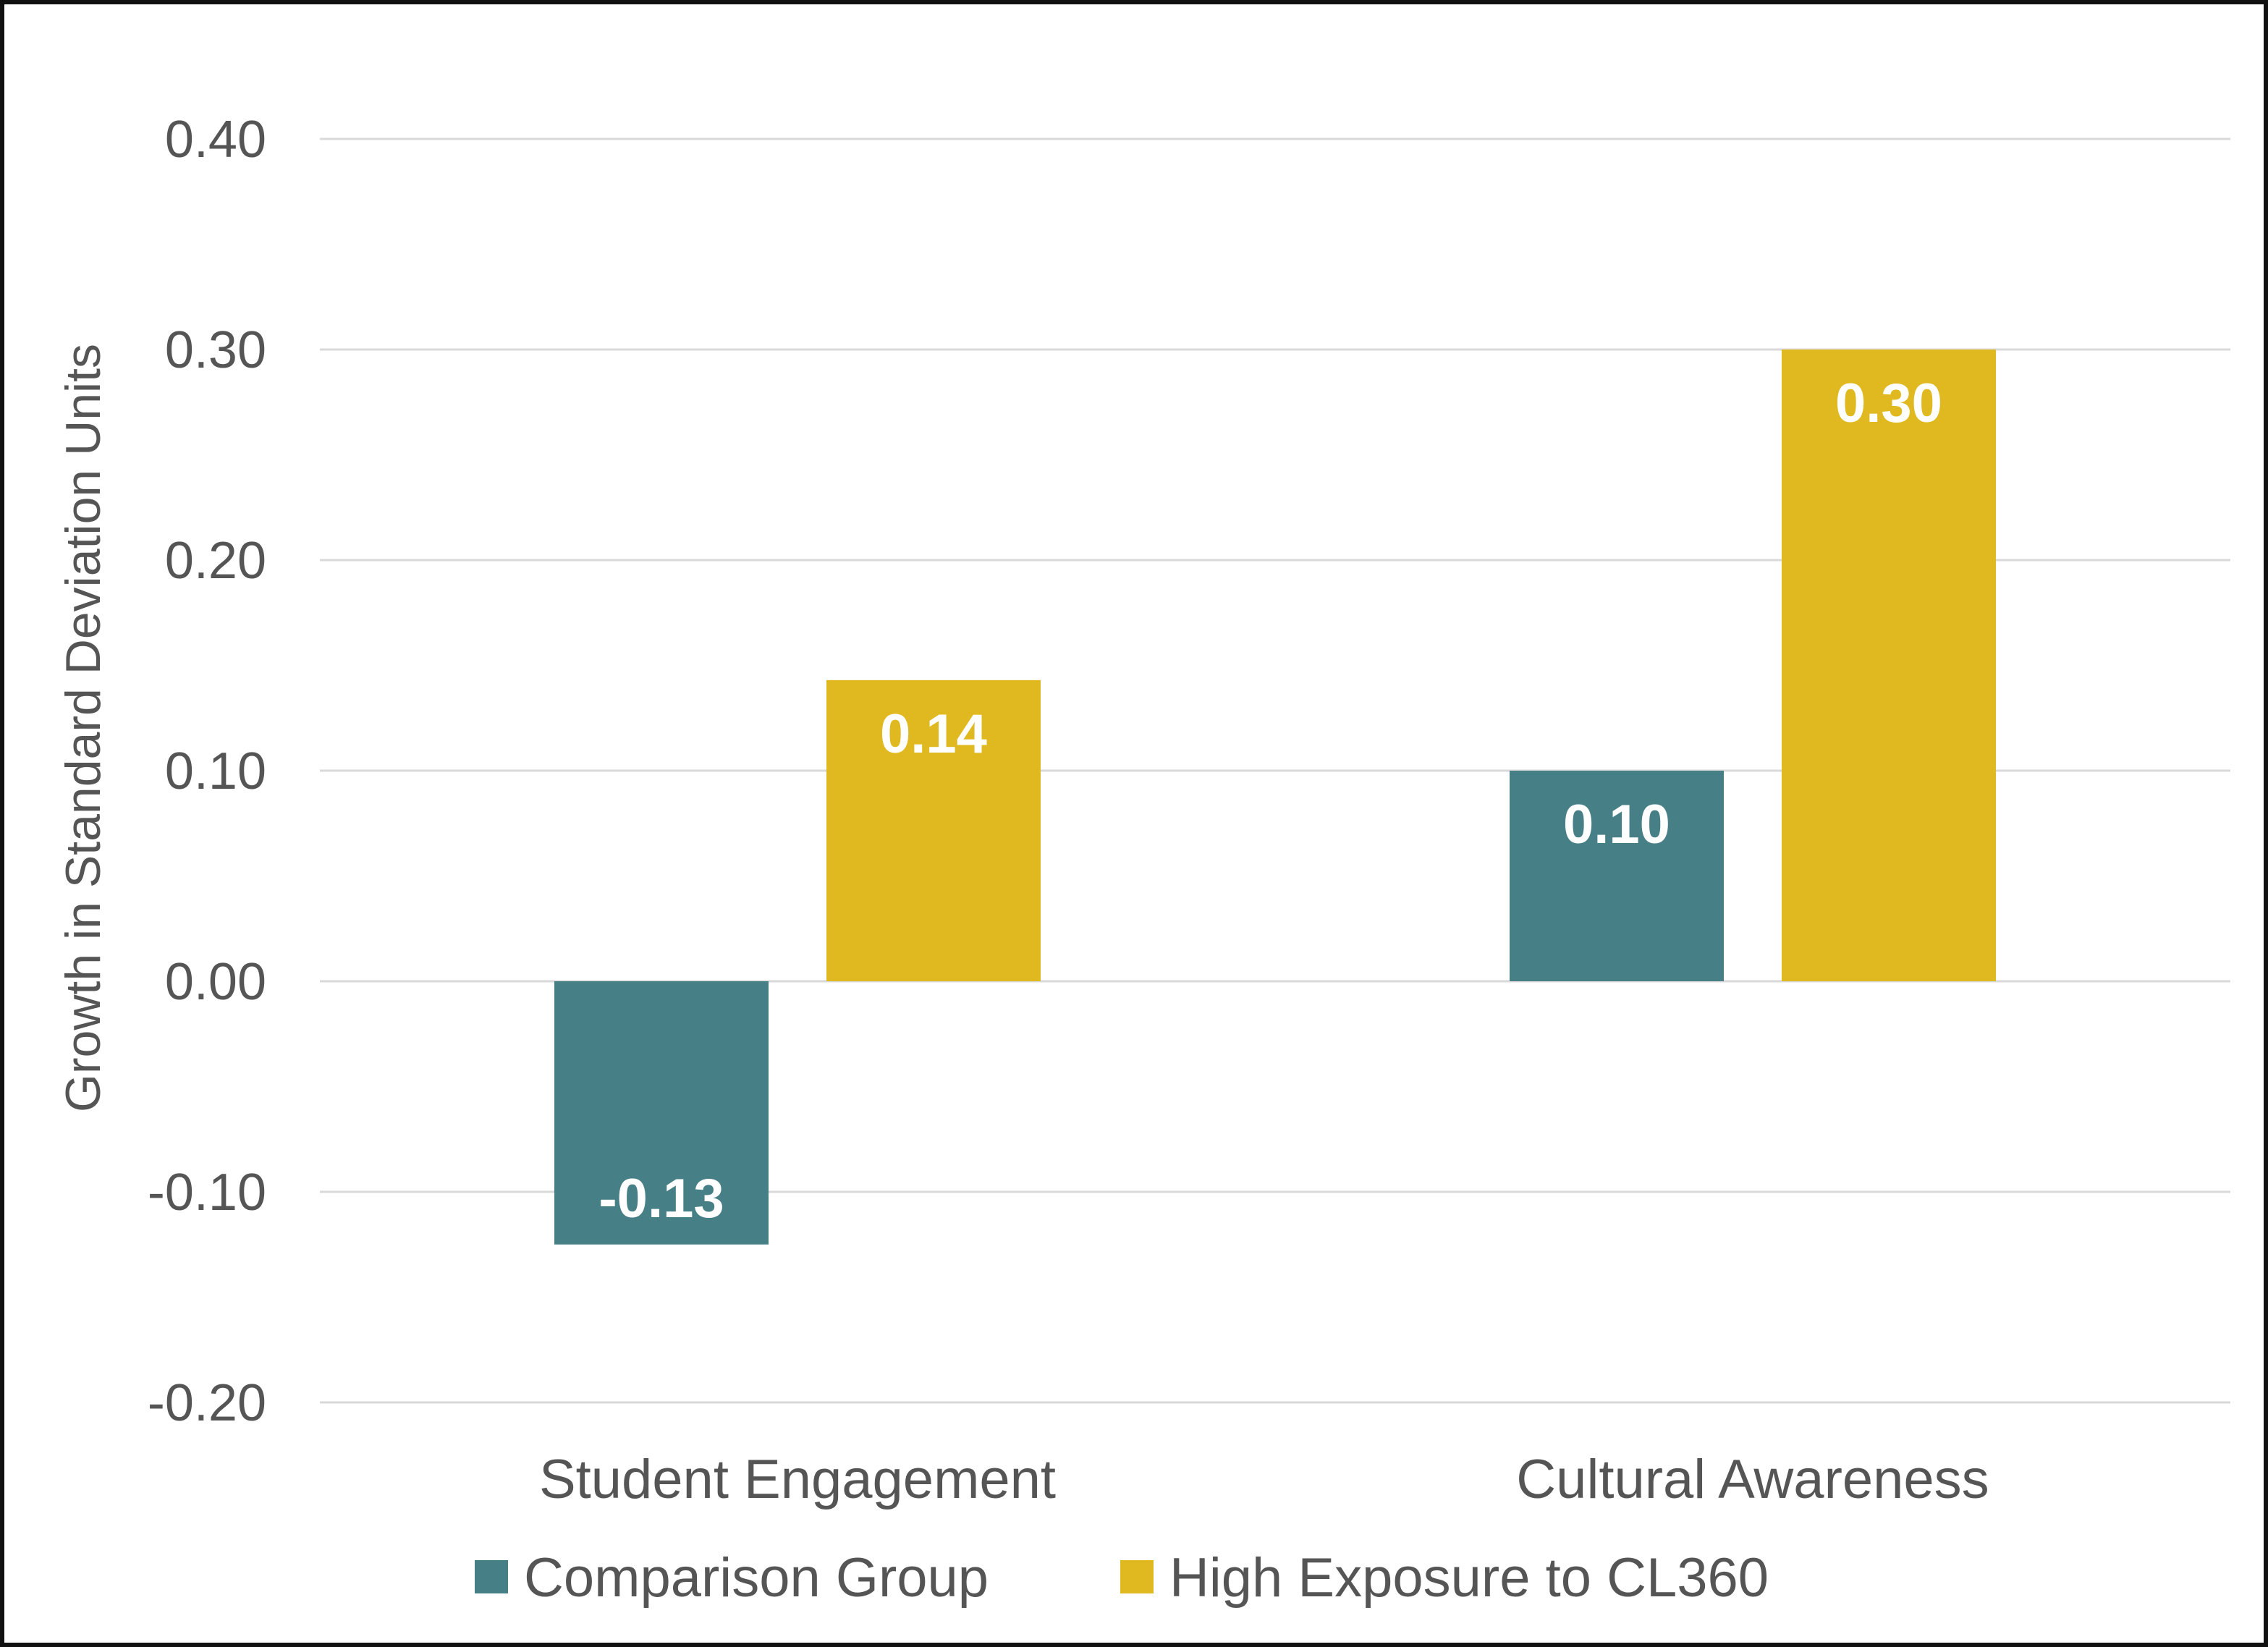  Describe the element at coordinates (215, 771) in the screenshot. I see `y-tick-label: 0.10` at that location.